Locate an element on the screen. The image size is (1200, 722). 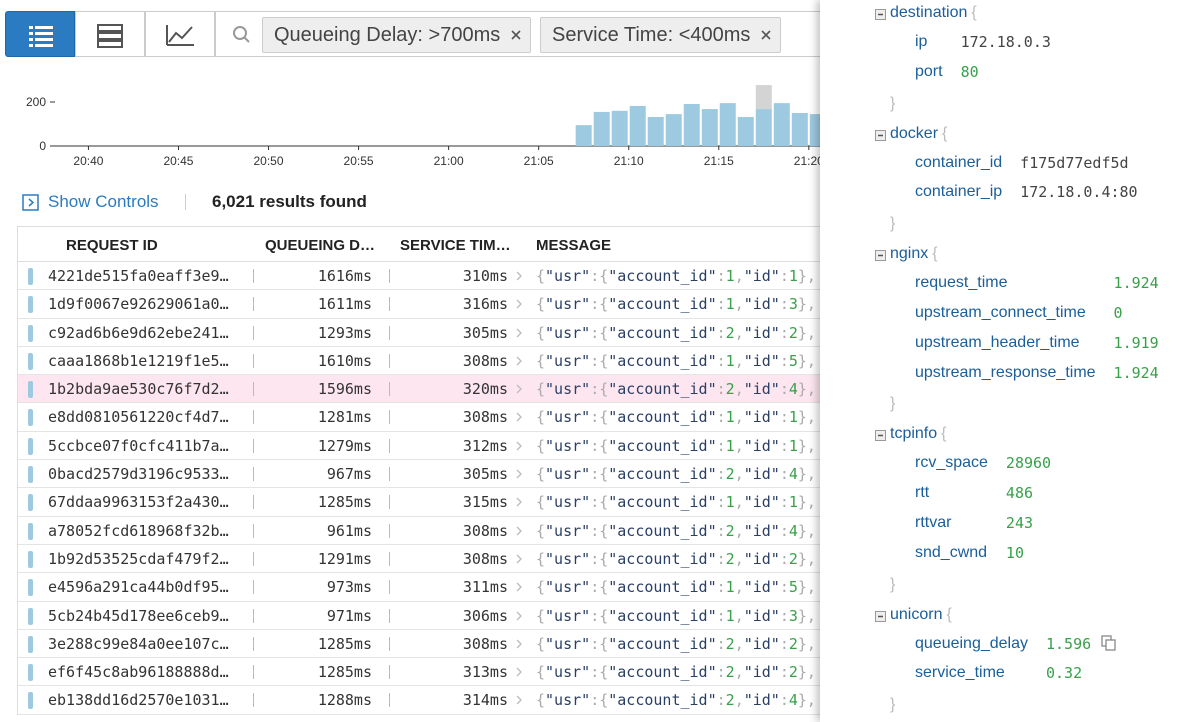
json-token: }, is located at coordinates (806, 474).